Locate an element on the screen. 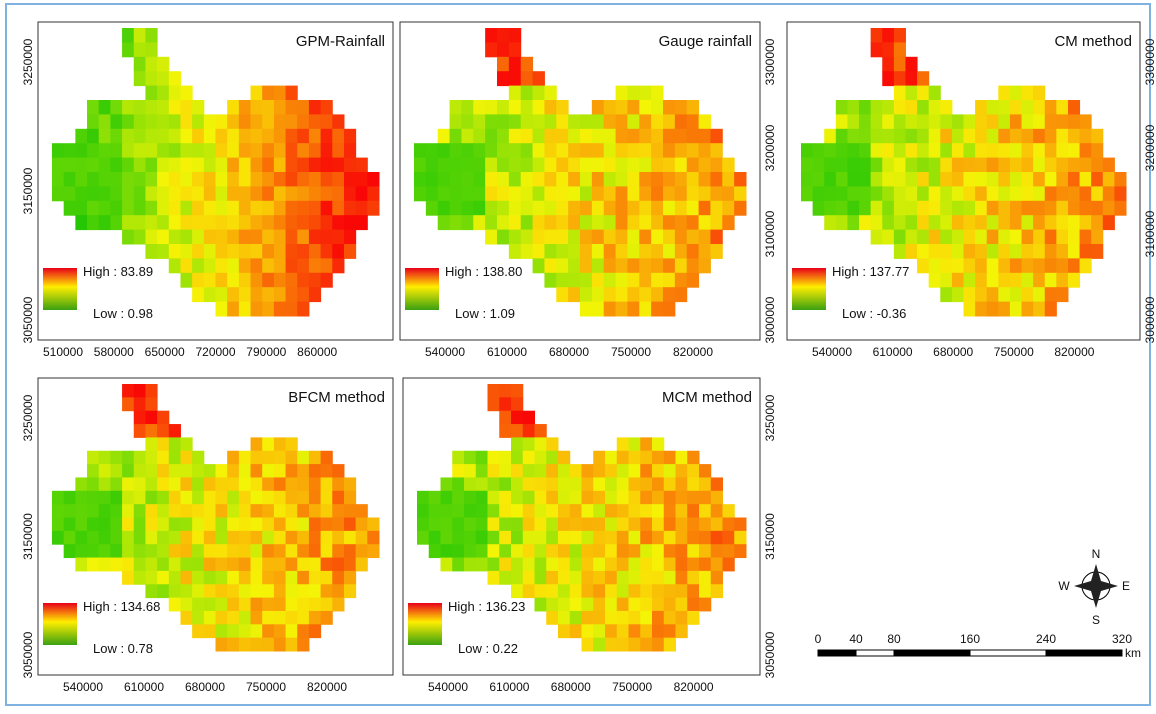 Image resolution: width=1156 pixels, height=714 pixels. x-label: 790000 is located at coordinates (266, 352).